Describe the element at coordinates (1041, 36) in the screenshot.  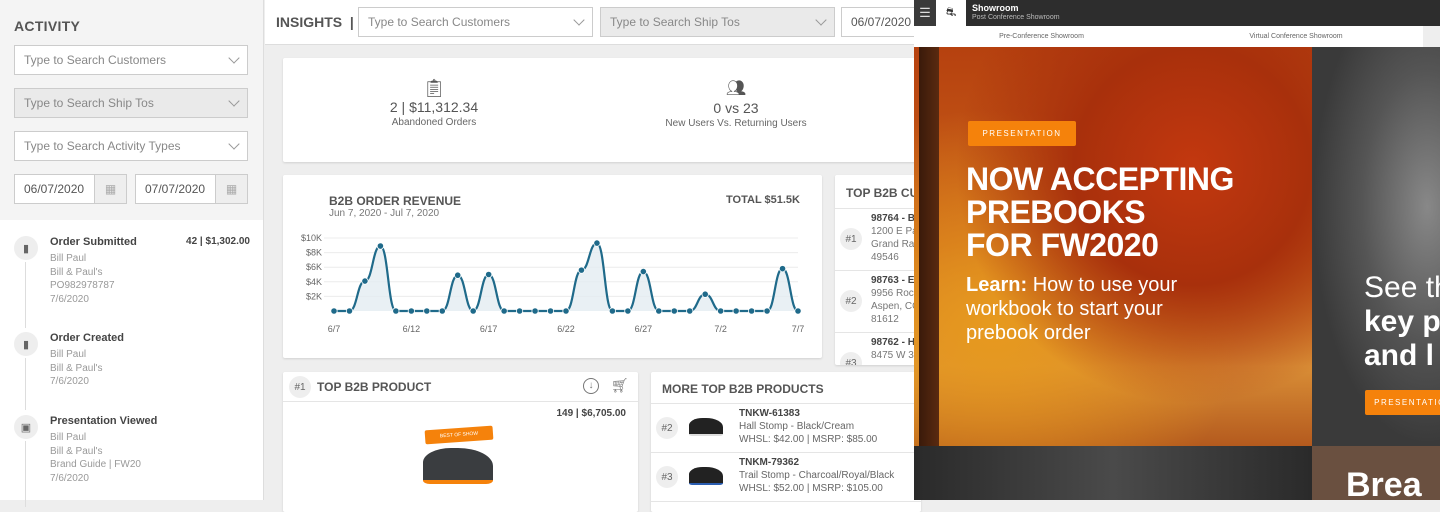
I see `tab-pre-conference: Pre-Conference Showroom` at that location.